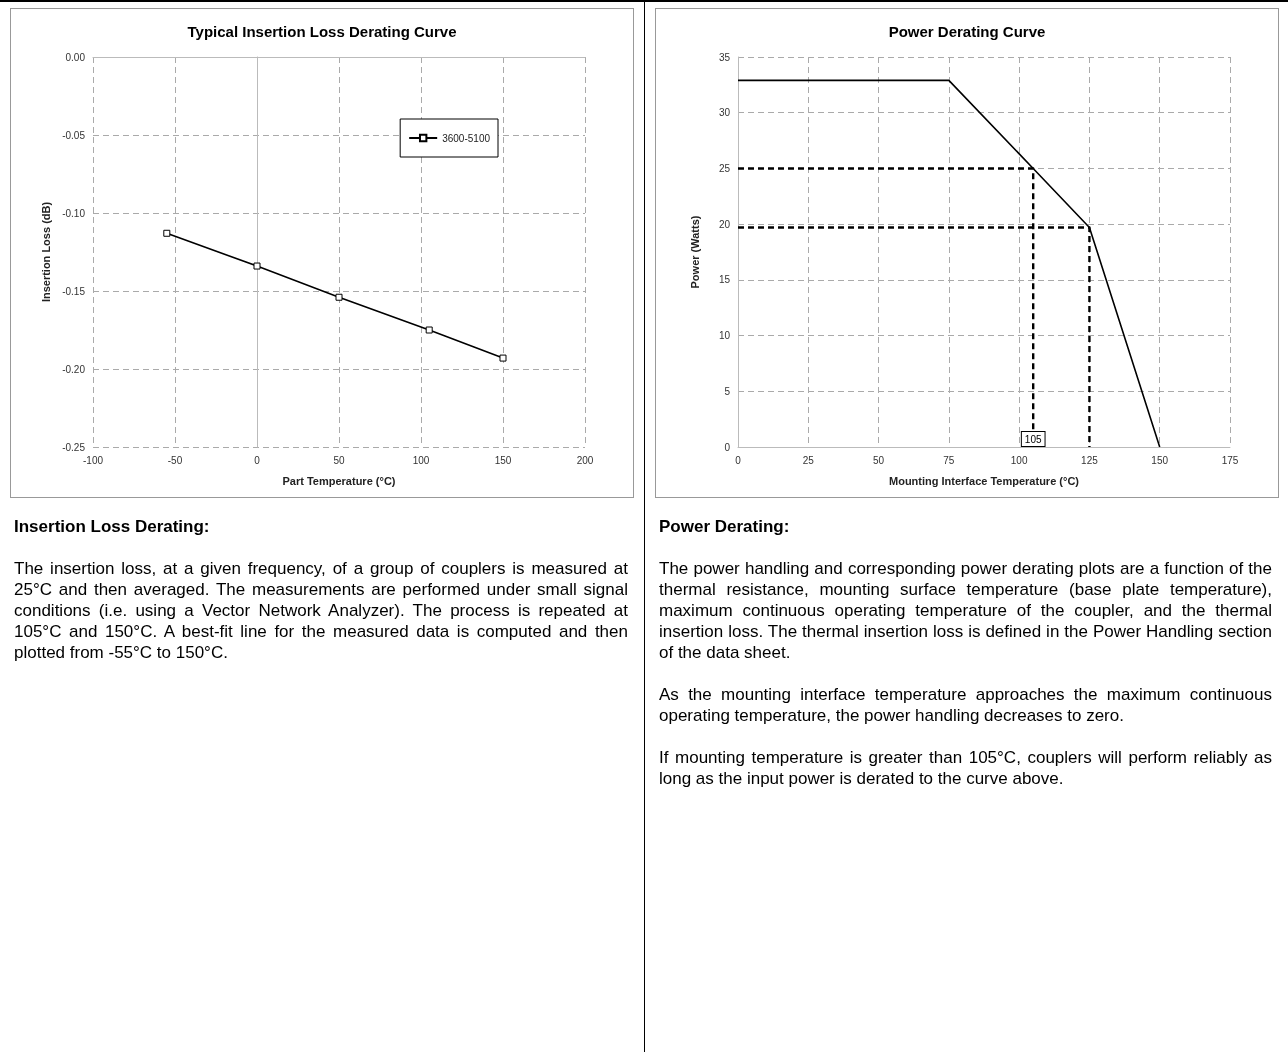 This screenshot has height=1052, width=1288. I want to click on y-tick-label: 0.00, so click(75, 57).